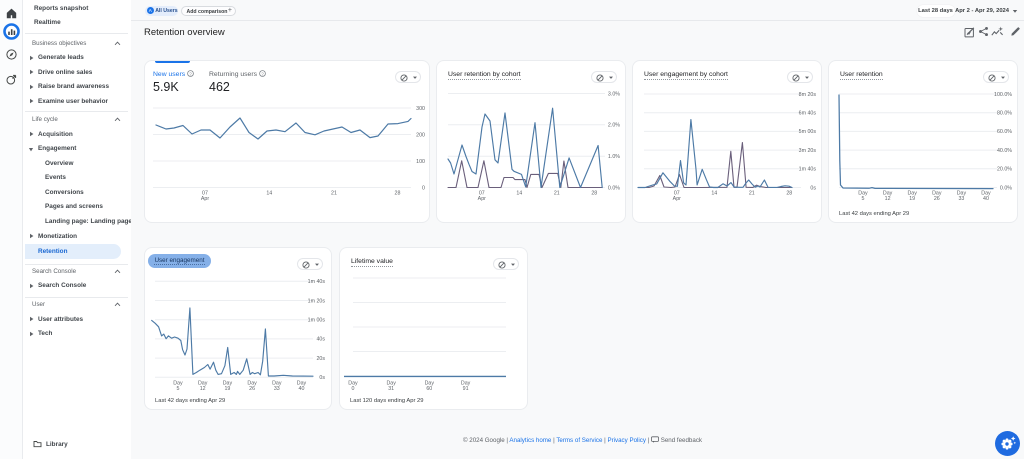  What do you see at coordinates (1004, 114) in the screenshot?
I see `svg-text: 80.0%` at bounding box center [1004, 114].